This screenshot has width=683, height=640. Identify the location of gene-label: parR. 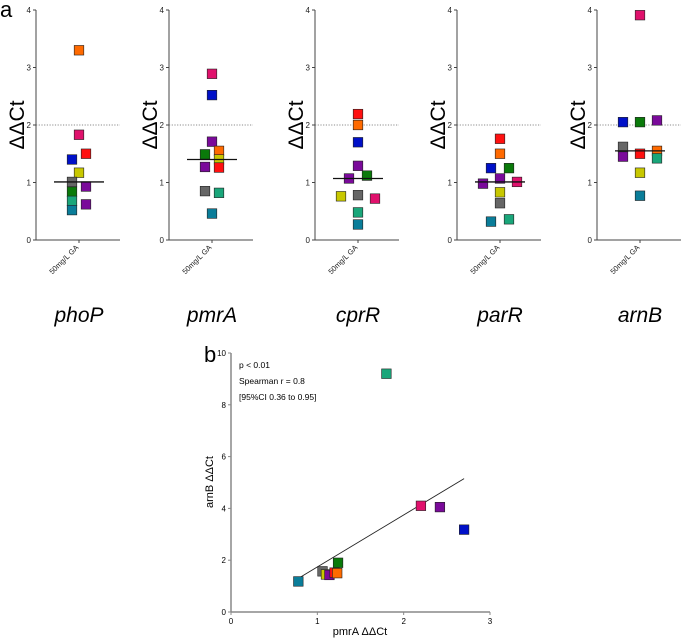
(499, 315).